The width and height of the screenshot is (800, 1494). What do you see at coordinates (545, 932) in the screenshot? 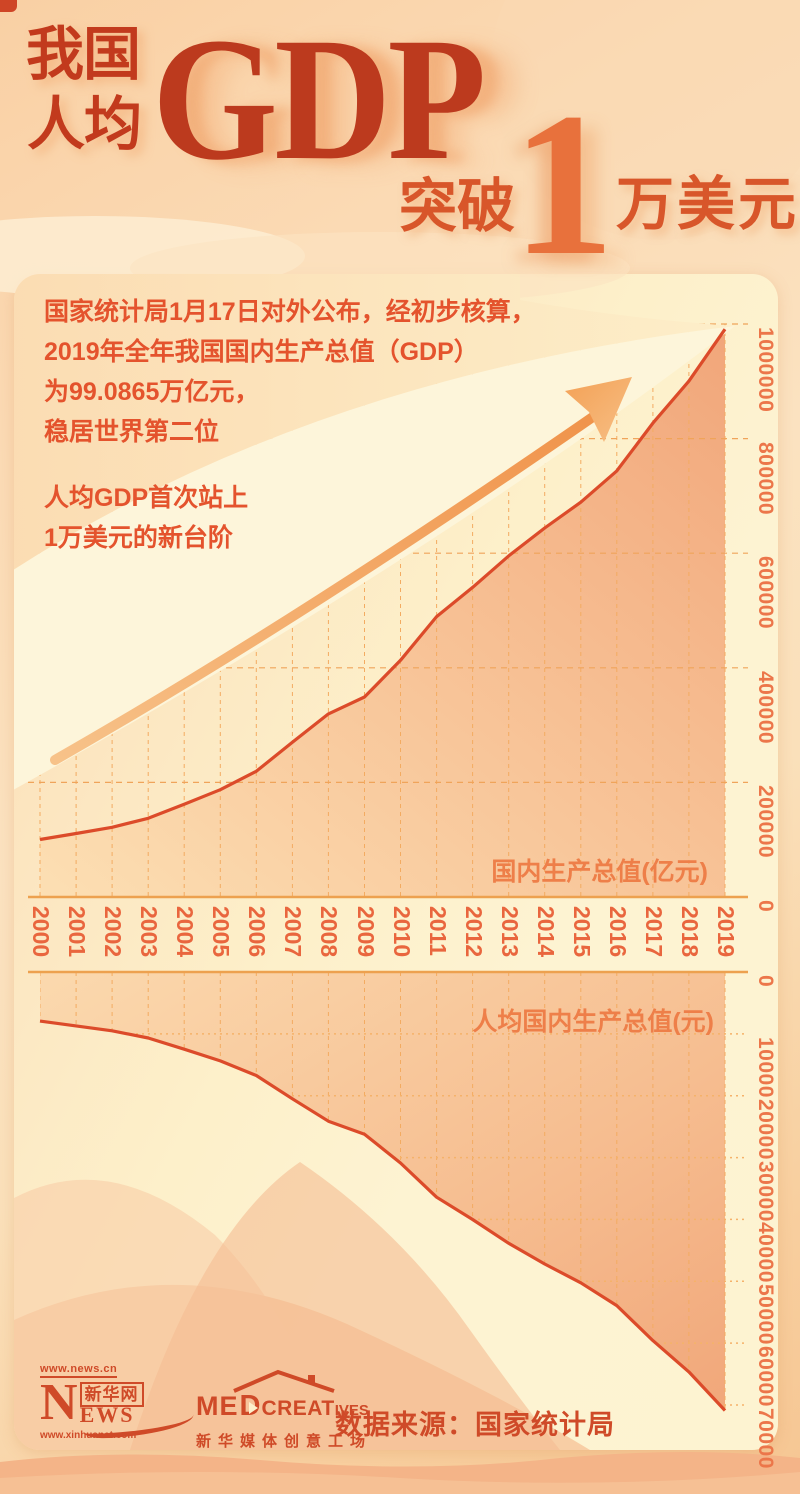
I see `year-label: 2014` at bounding box center [545, 932].